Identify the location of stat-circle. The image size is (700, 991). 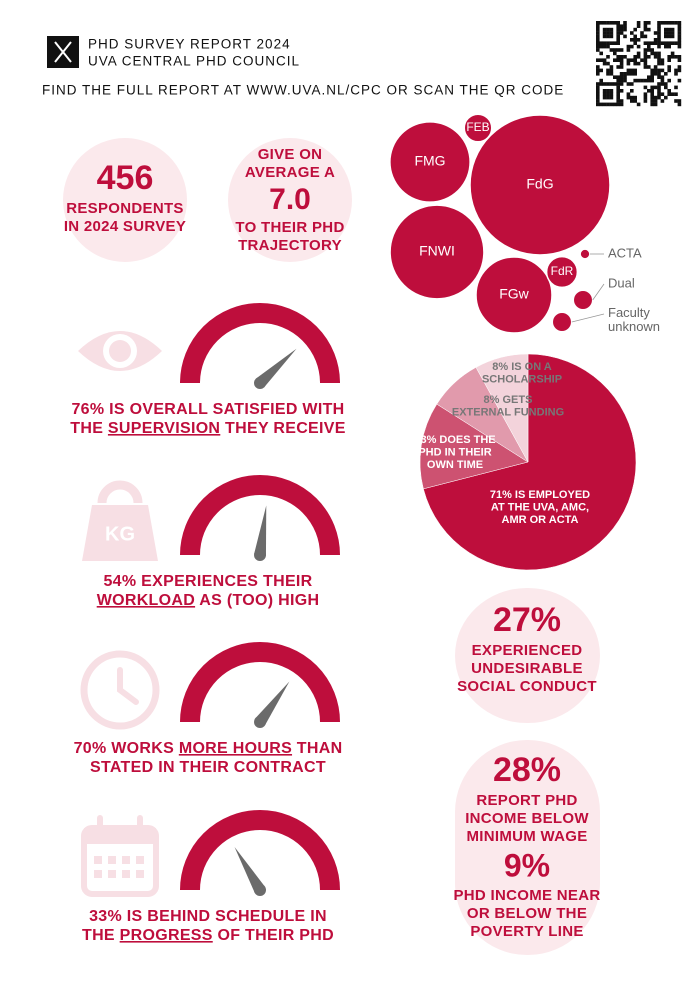
(125, 200).